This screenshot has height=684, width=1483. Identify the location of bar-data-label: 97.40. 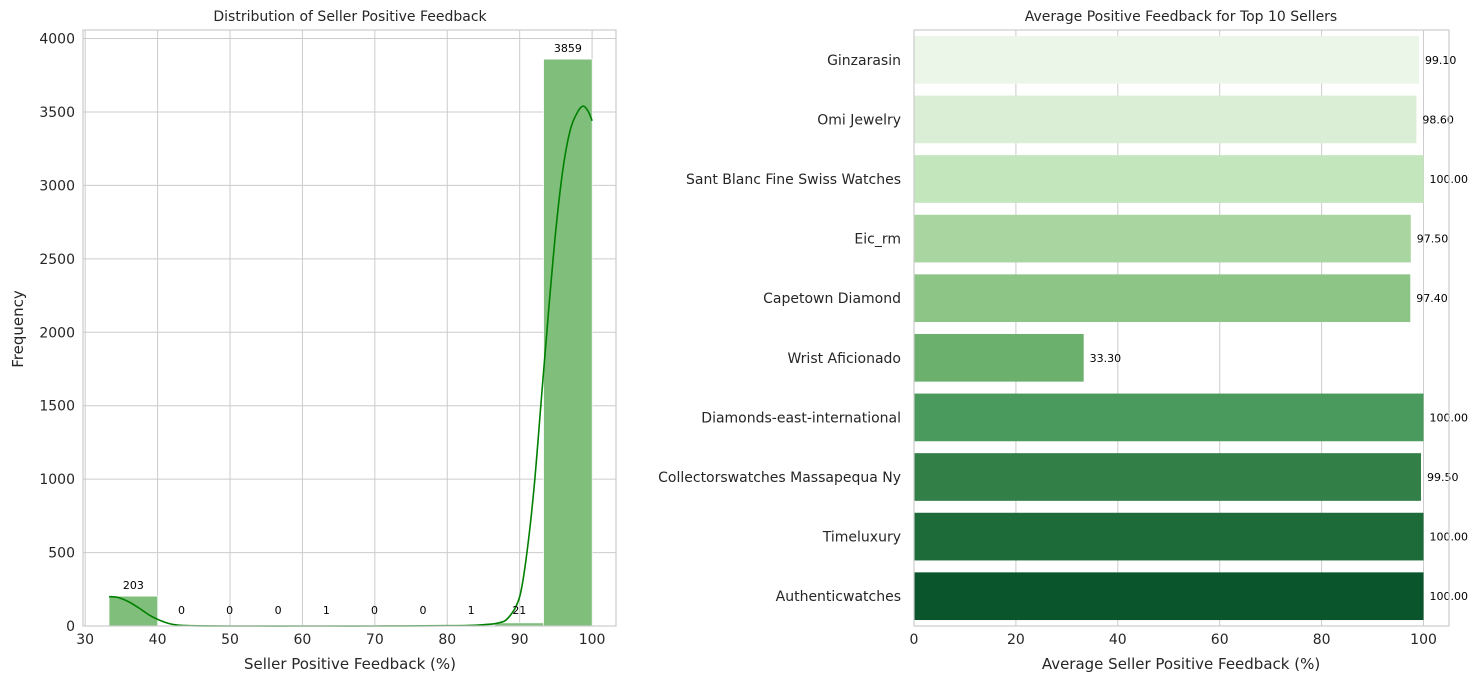
(1432, 298).